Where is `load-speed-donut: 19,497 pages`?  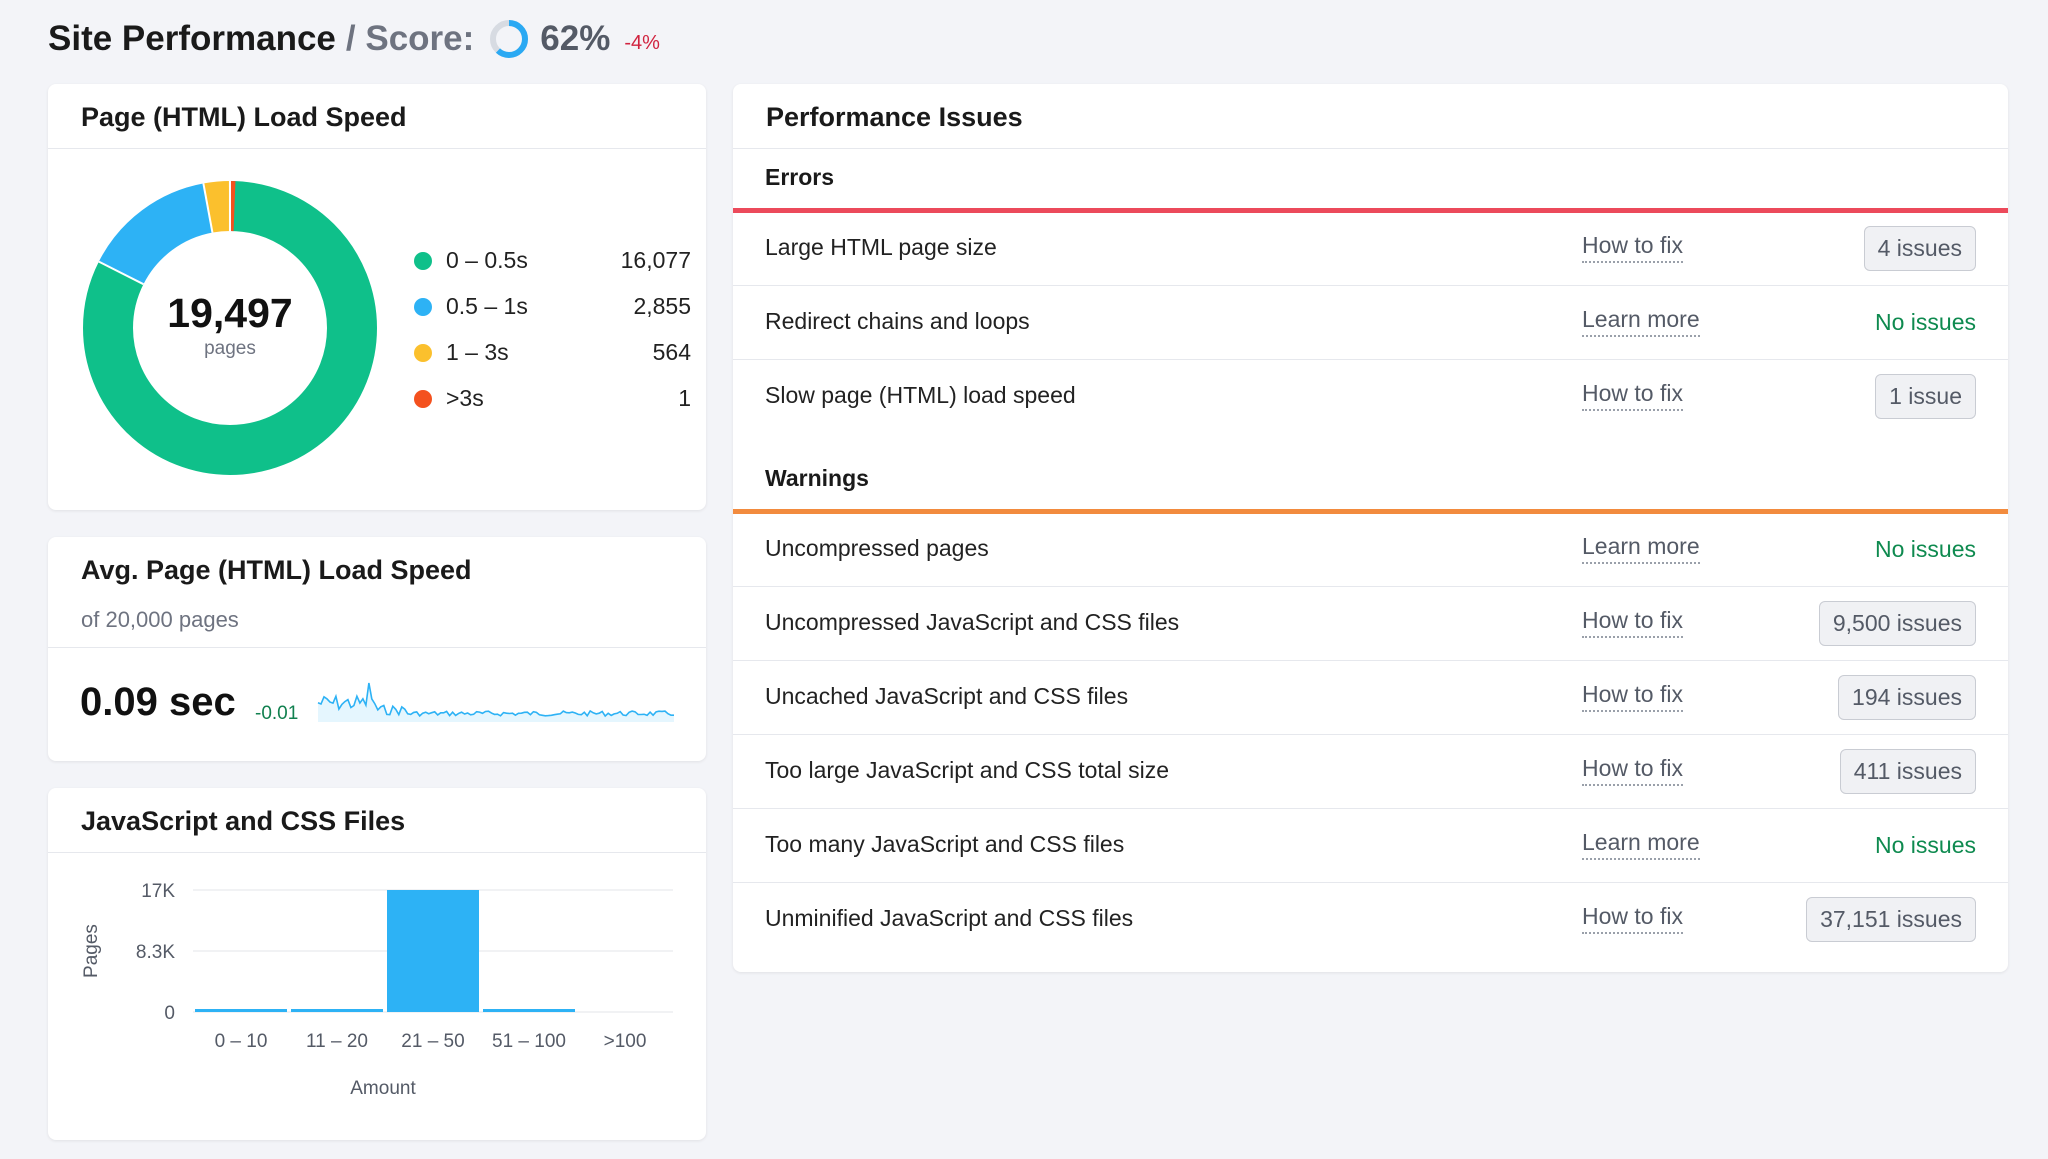 load-speed-donut: 19,497 pages is located at coordinates (230, 328).